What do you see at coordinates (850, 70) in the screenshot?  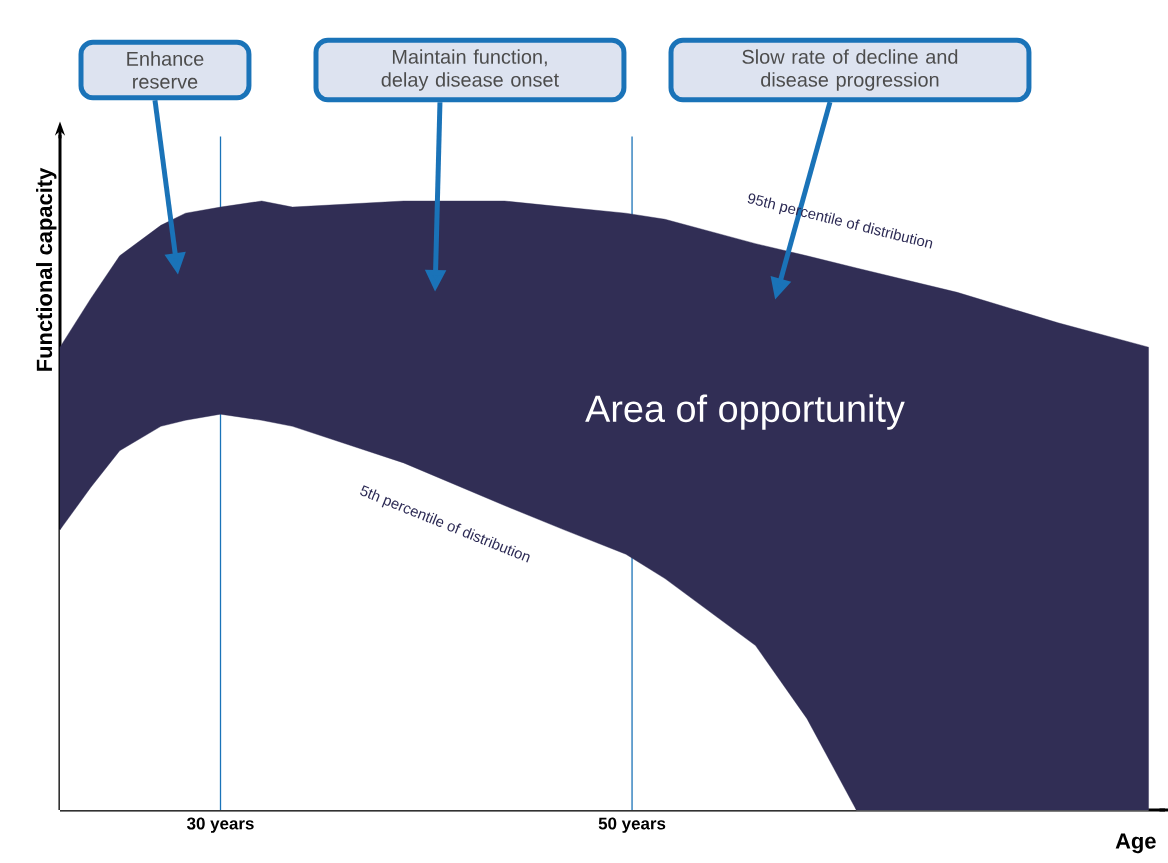 I see `text: Slow rate of decline and disease progression` at bounding box center [850, 70].